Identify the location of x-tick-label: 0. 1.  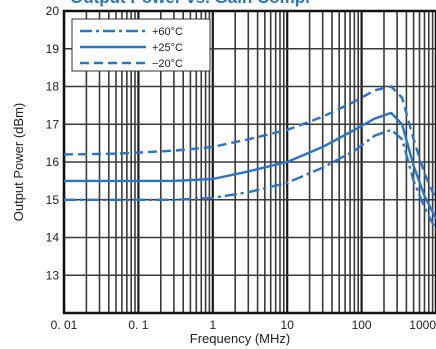
(138, 325).